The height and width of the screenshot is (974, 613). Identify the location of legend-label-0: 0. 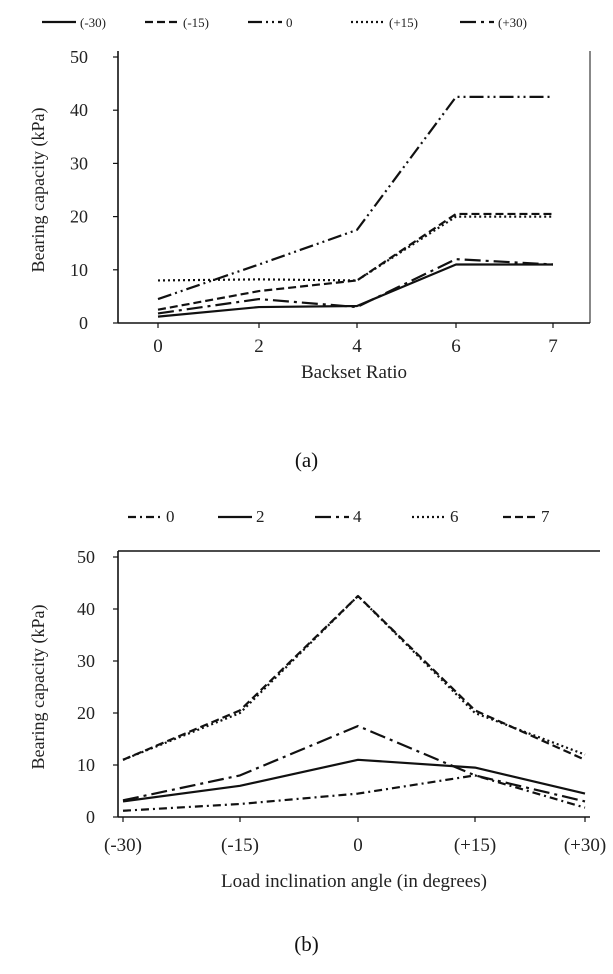
(170, 516).